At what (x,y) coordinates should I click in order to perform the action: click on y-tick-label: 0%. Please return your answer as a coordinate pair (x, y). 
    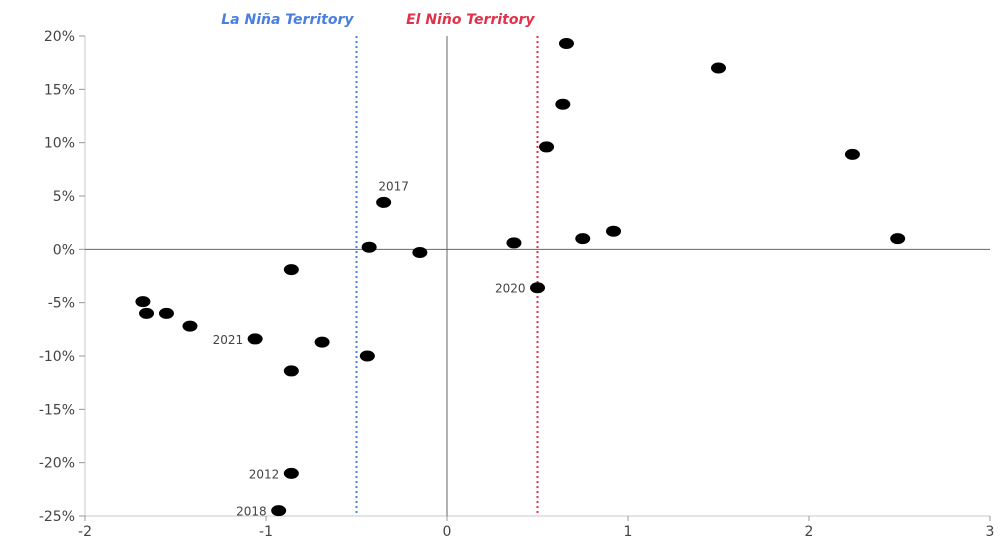
    Looking at the image, I should click on (64, 250).